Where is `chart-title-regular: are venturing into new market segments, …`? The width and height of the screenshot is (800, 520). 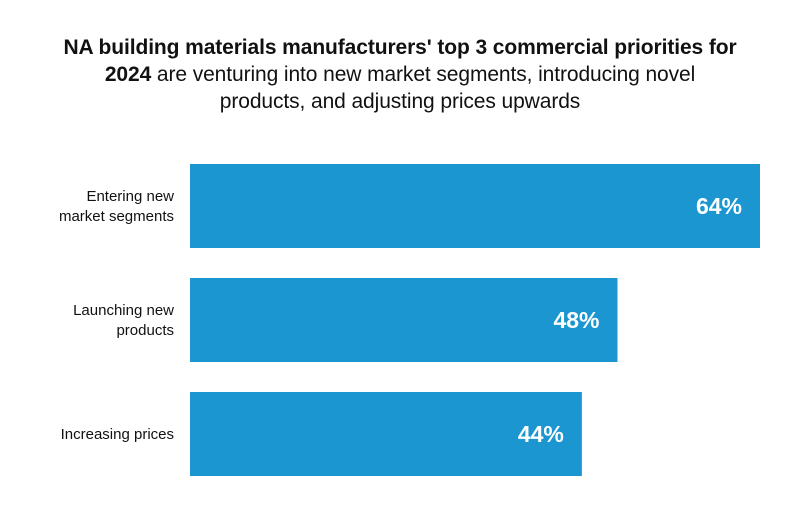
chart-title-regular: are venturing into new market segments, … is located at coordinates (426, 88).